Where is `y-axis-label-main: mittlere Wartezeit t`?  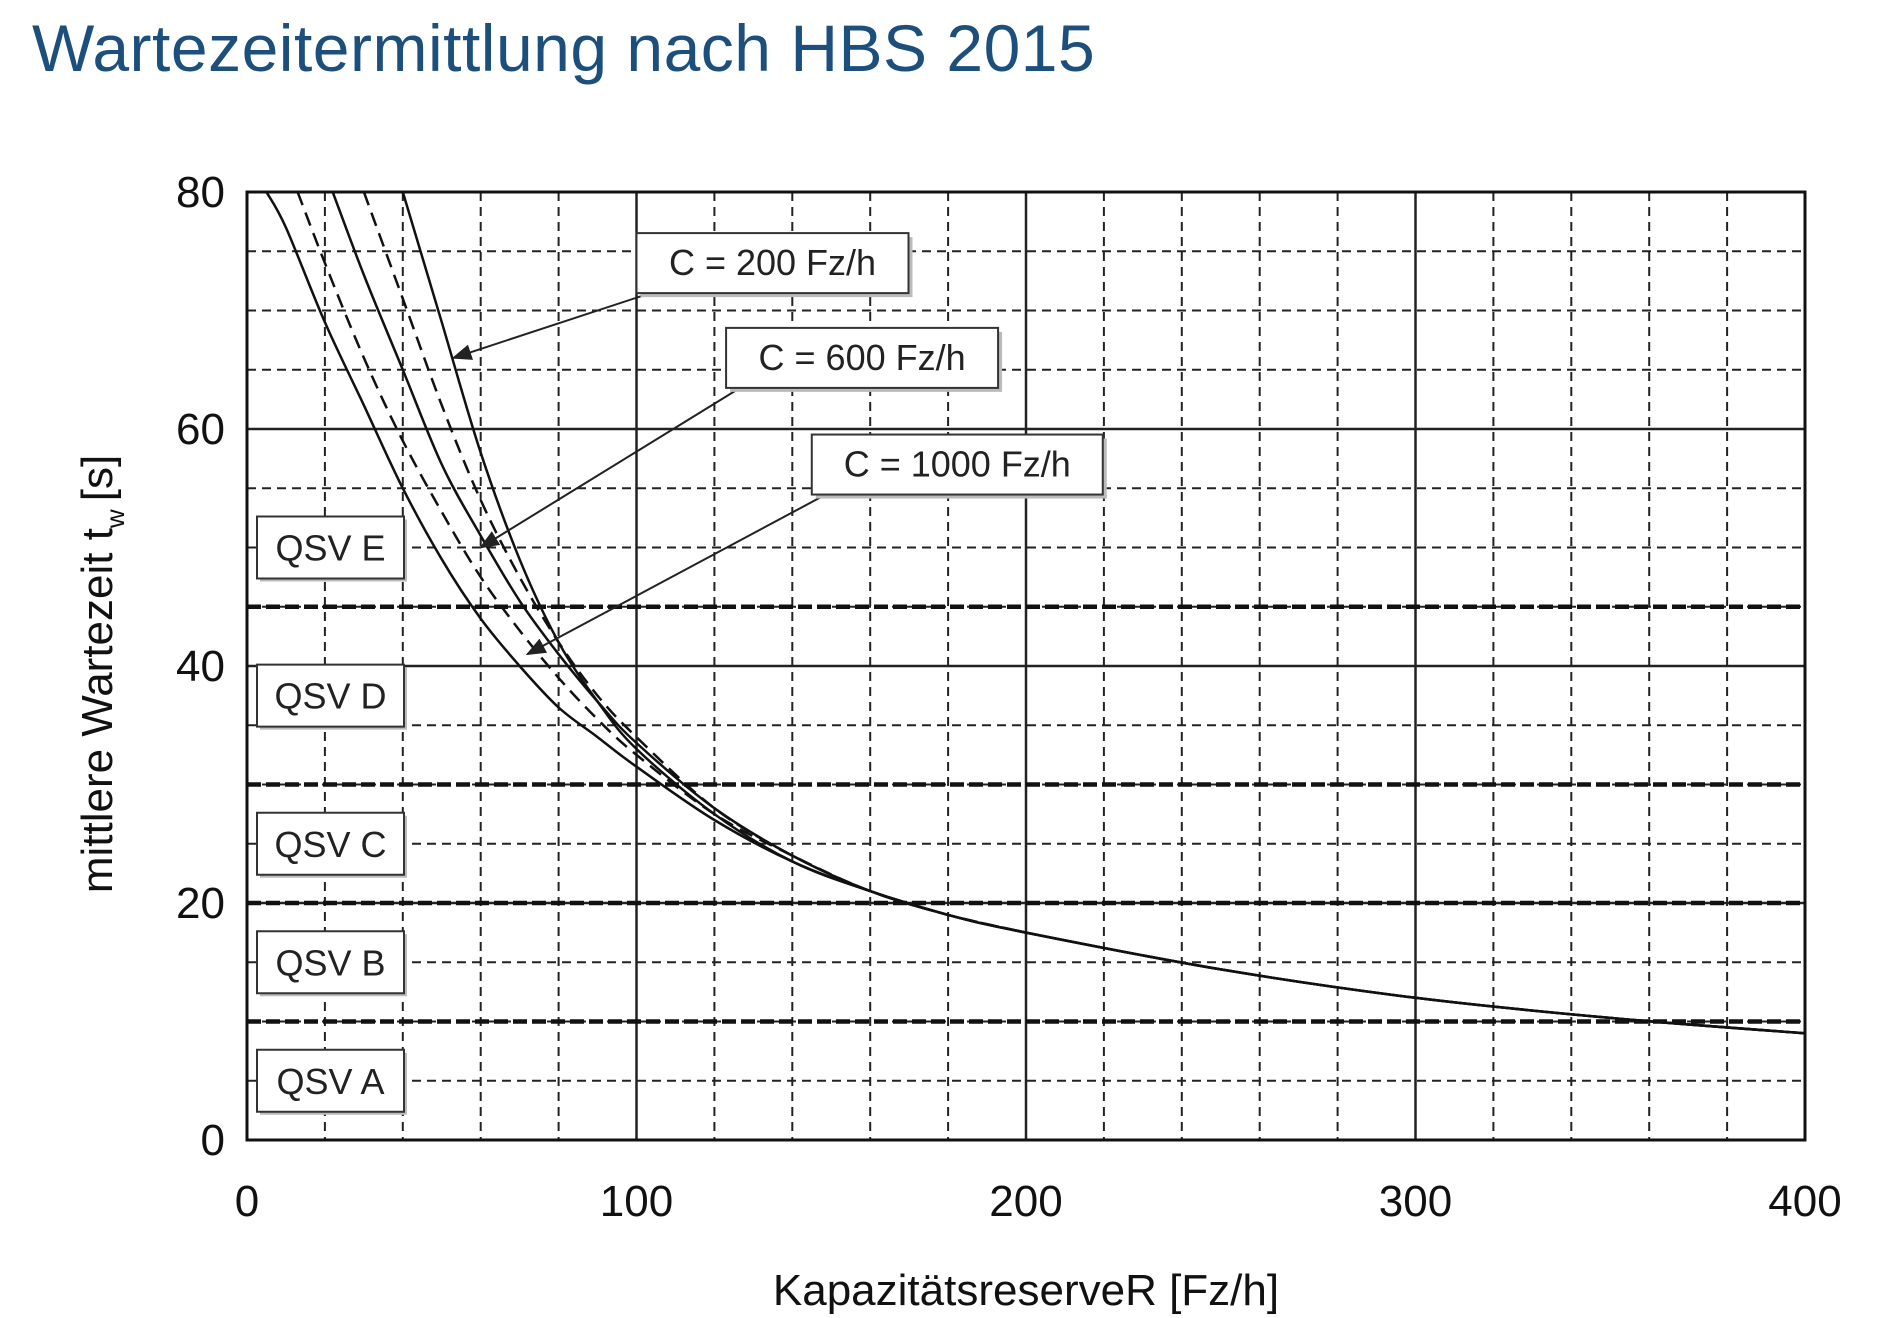 y-axis-label-main: mittlere Wartezeit t is located at coordinates (97, 710).